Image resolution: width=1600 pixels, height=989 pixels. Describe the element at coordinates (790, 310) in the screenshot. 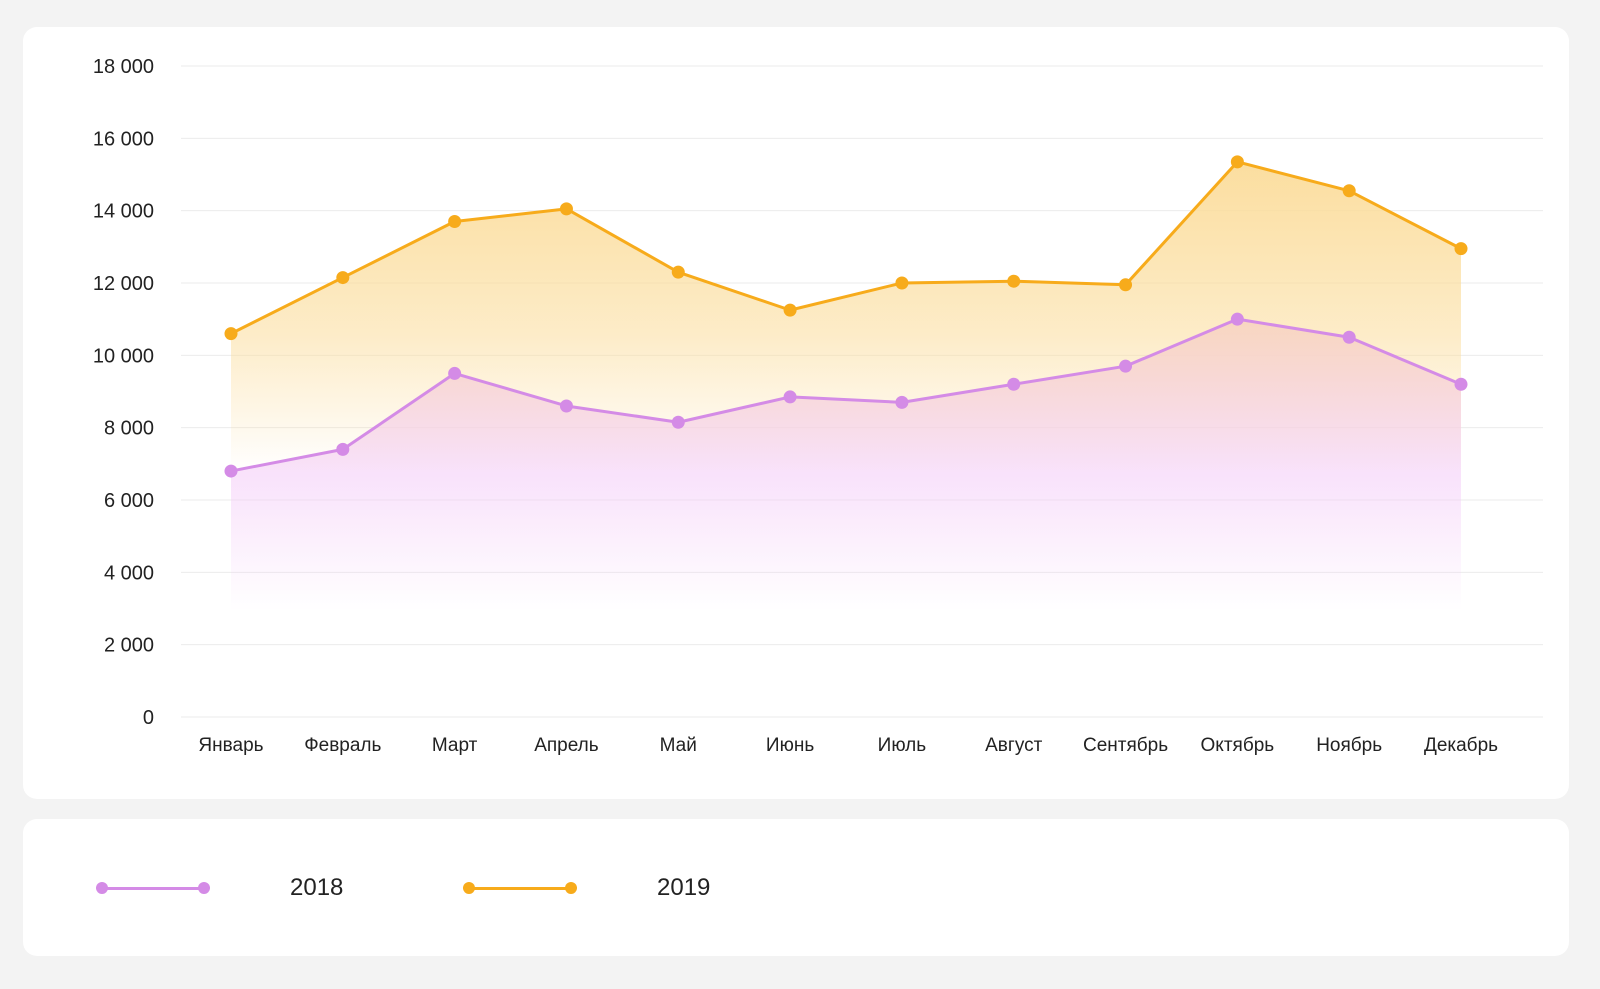

I see `data-point-2019-Июнь` at that location.